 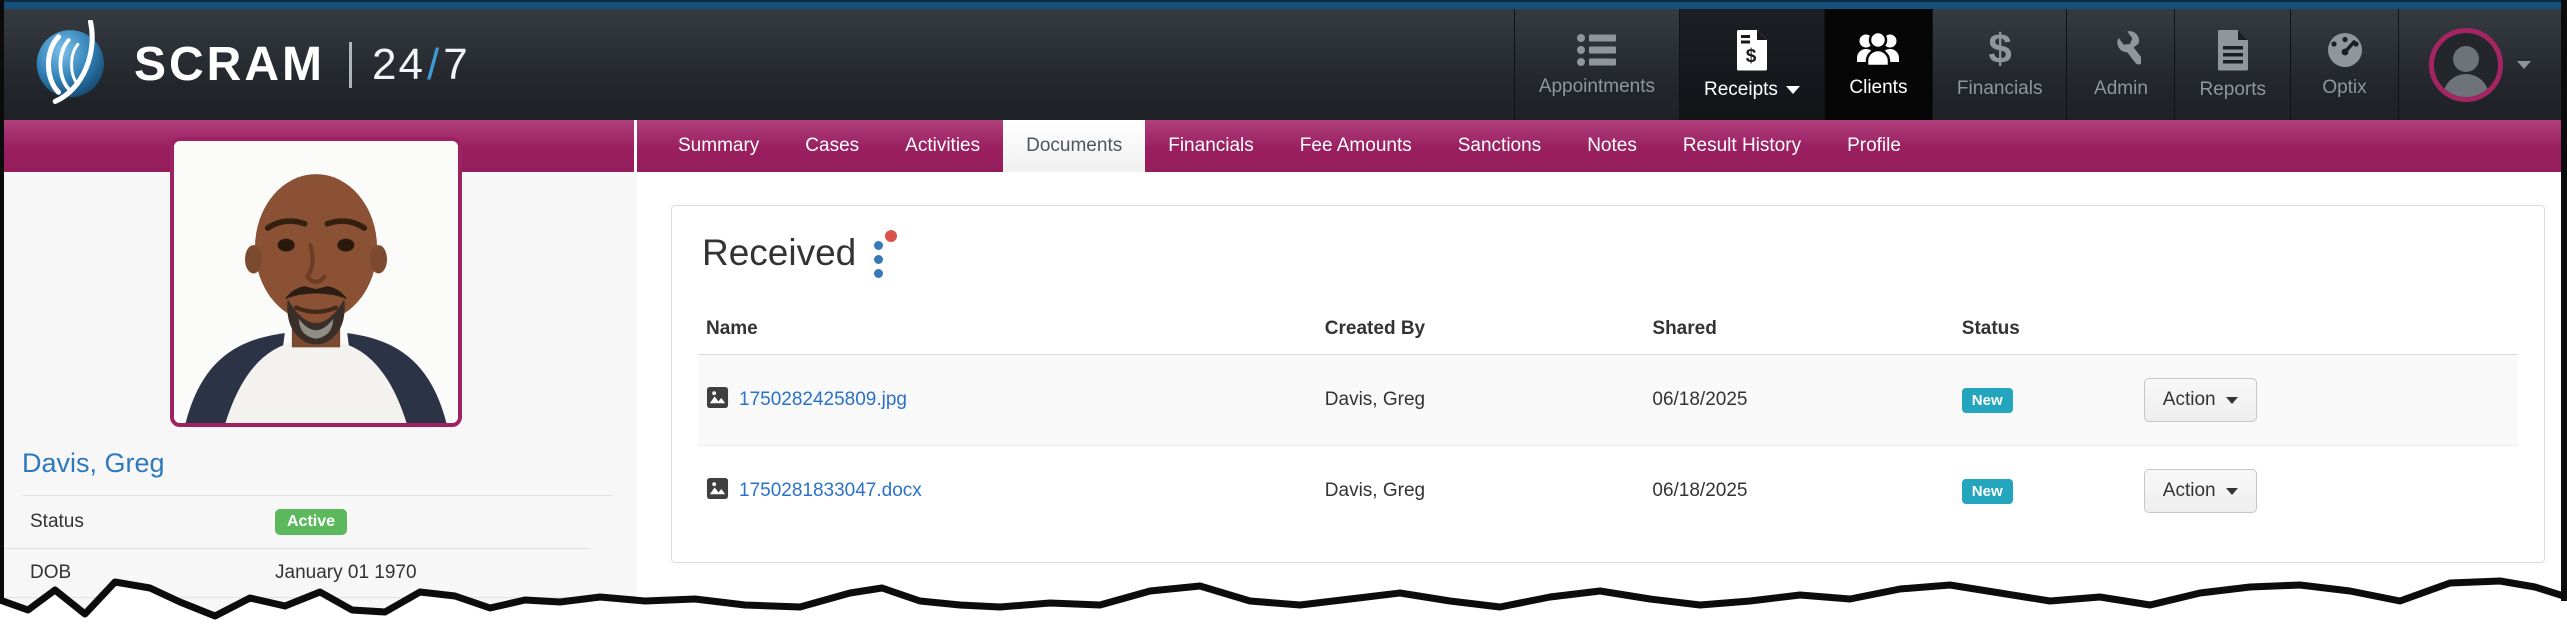 I want to click on nav-reports: Reports, so click(x=2232, y=64).